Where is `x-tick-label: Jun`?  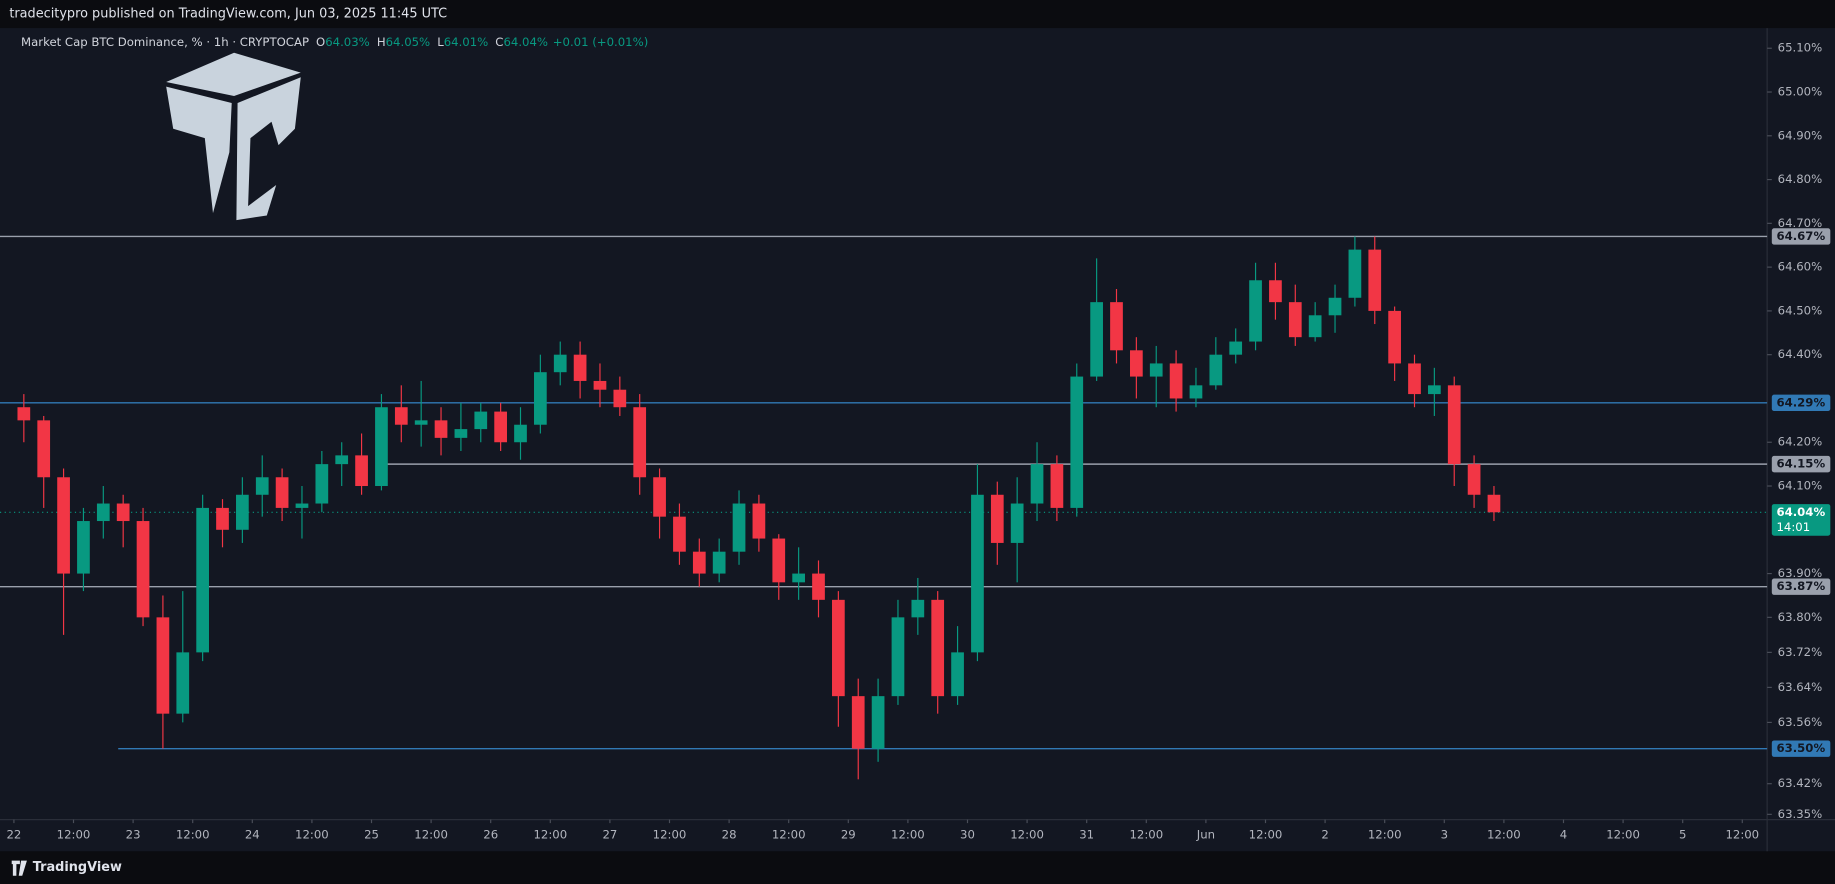
x-tick-label: Jun is located at coordinates (1205, 834).